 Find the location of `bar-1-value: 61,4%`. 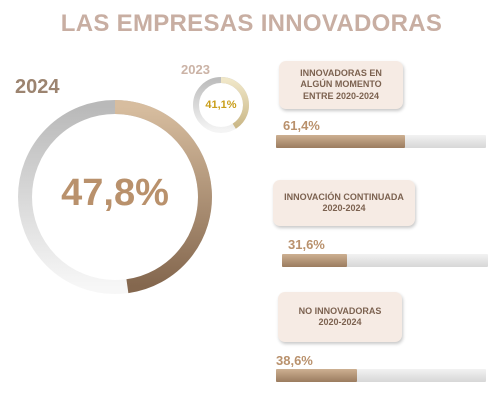

bar-1-value: 61,4% is located at coordinates (301, 125).